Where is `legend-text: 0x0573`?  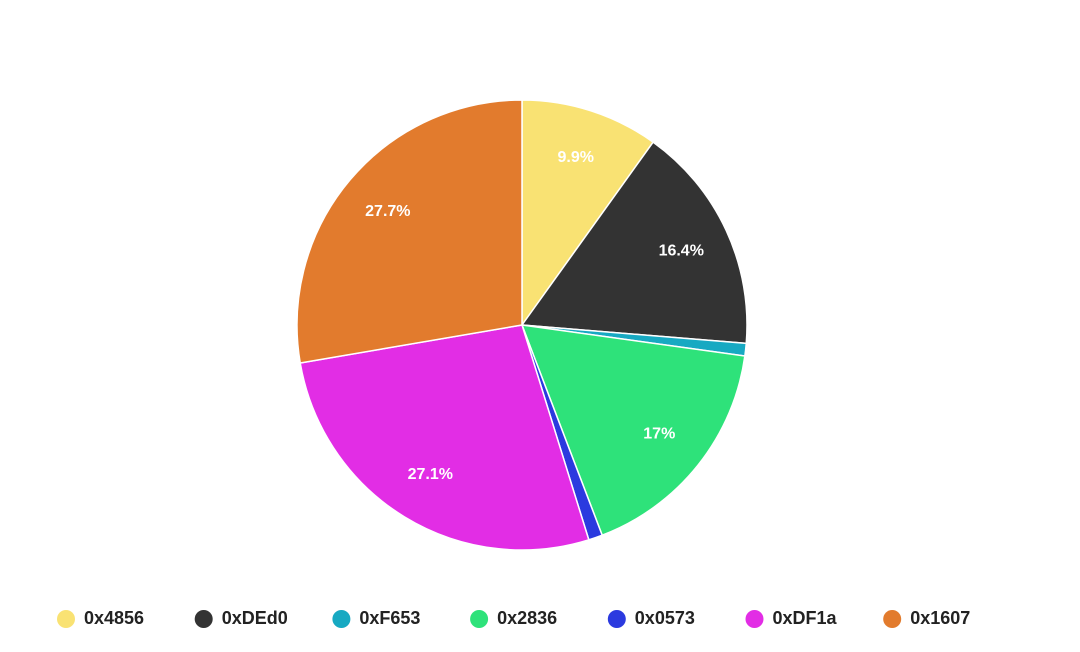
legend-text: 0x0573 is located at coordinates (665, 618).